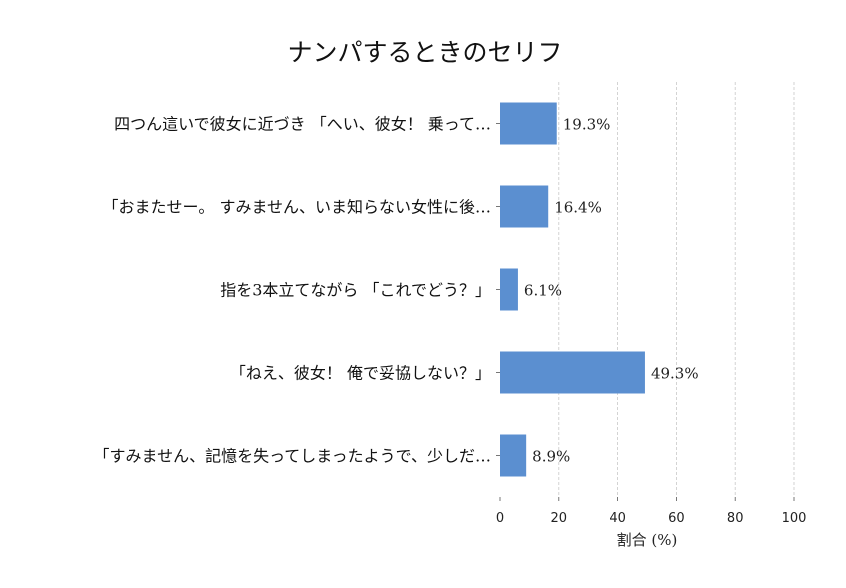  I want to click on x-axis-label: 割合 (%), so click(647, 540).